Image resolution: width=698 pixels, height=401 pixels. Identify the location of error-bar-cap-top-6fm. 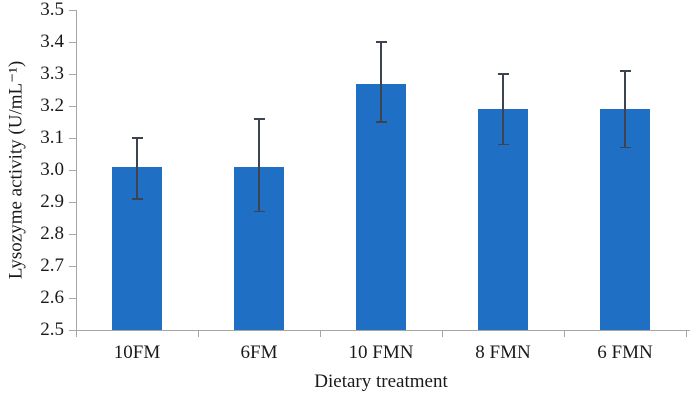
(259, 119).